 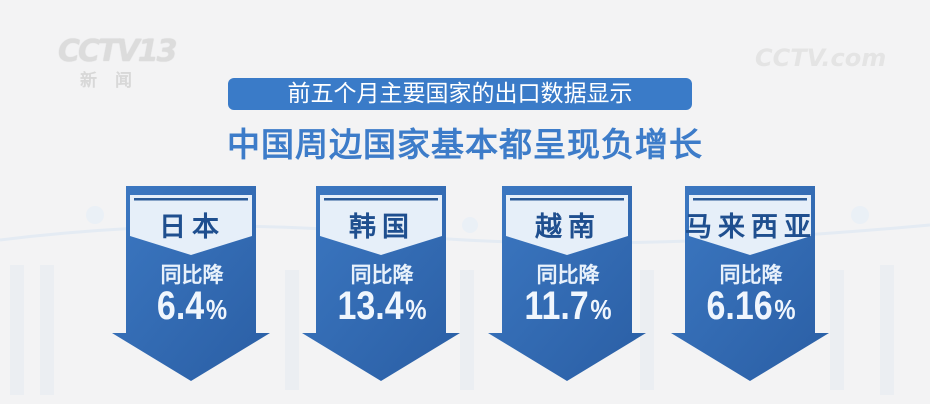 I want to click on change-value: 6.16%, so click(x=751, y=306).